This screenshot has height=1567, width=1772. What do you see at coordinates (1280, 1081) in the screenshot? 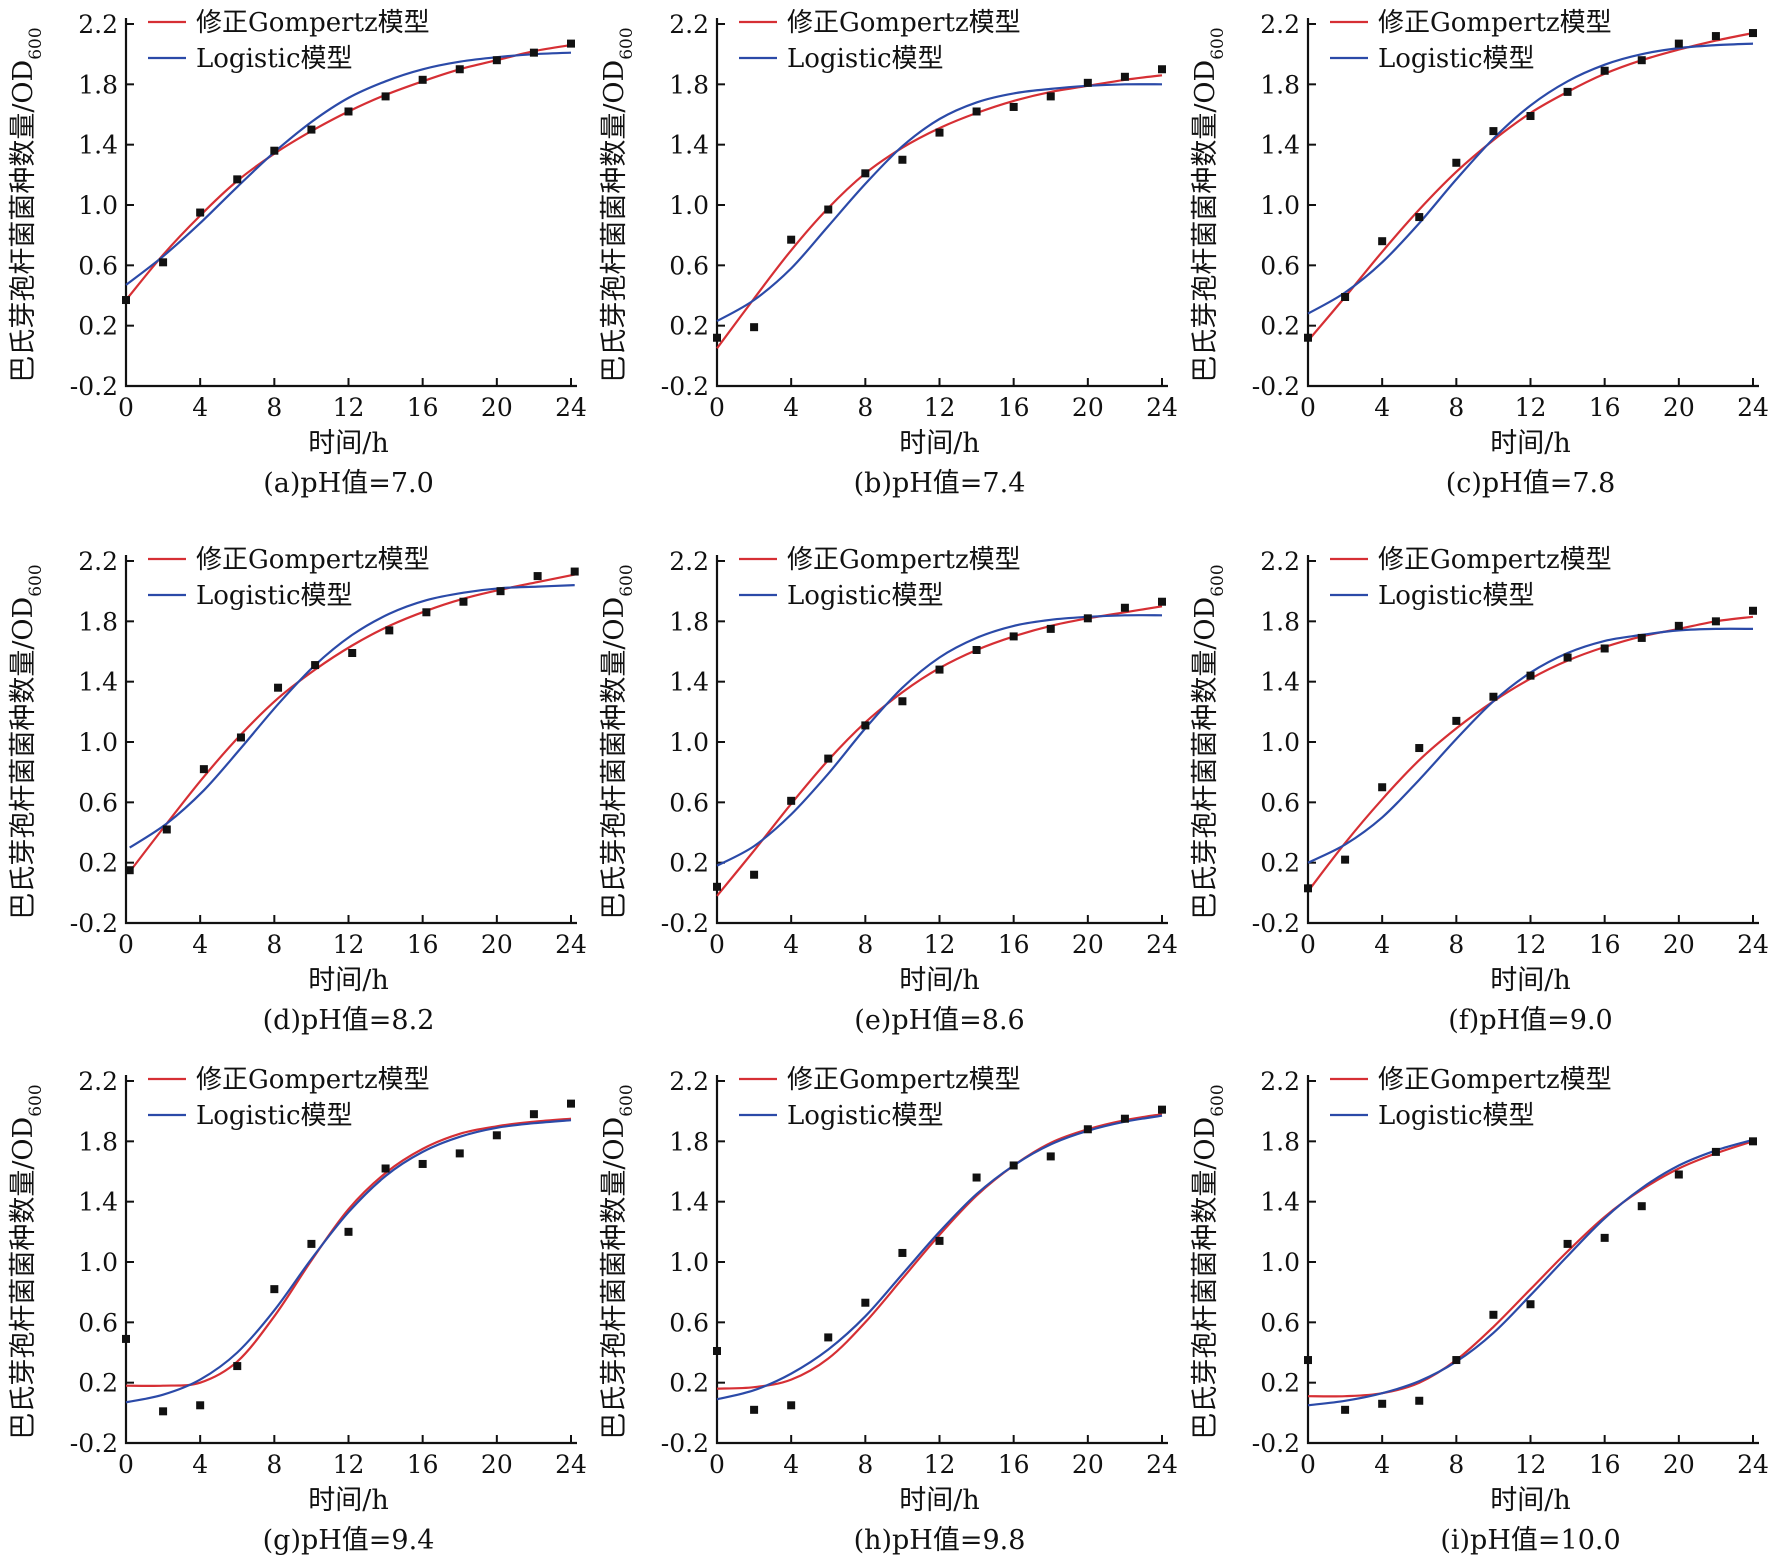
I see `y-tick-label: 2.2` at bounding box center [1280, 1081].